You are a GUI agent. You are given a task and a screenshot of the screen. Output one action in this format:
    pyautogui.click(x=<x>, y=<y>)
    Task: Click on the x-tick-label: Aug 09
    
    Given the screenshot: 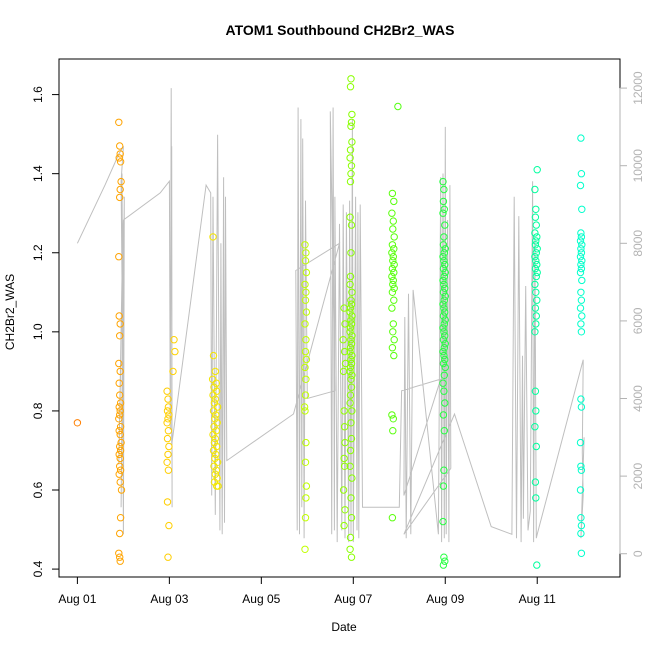 What is the action you would take?
    pyautogui.click(x=445, y=599)
    